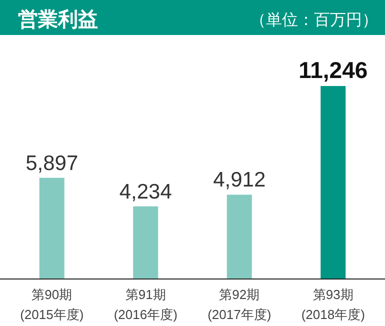  I want to click on chart-title: 営業利益, so click(58, 19).